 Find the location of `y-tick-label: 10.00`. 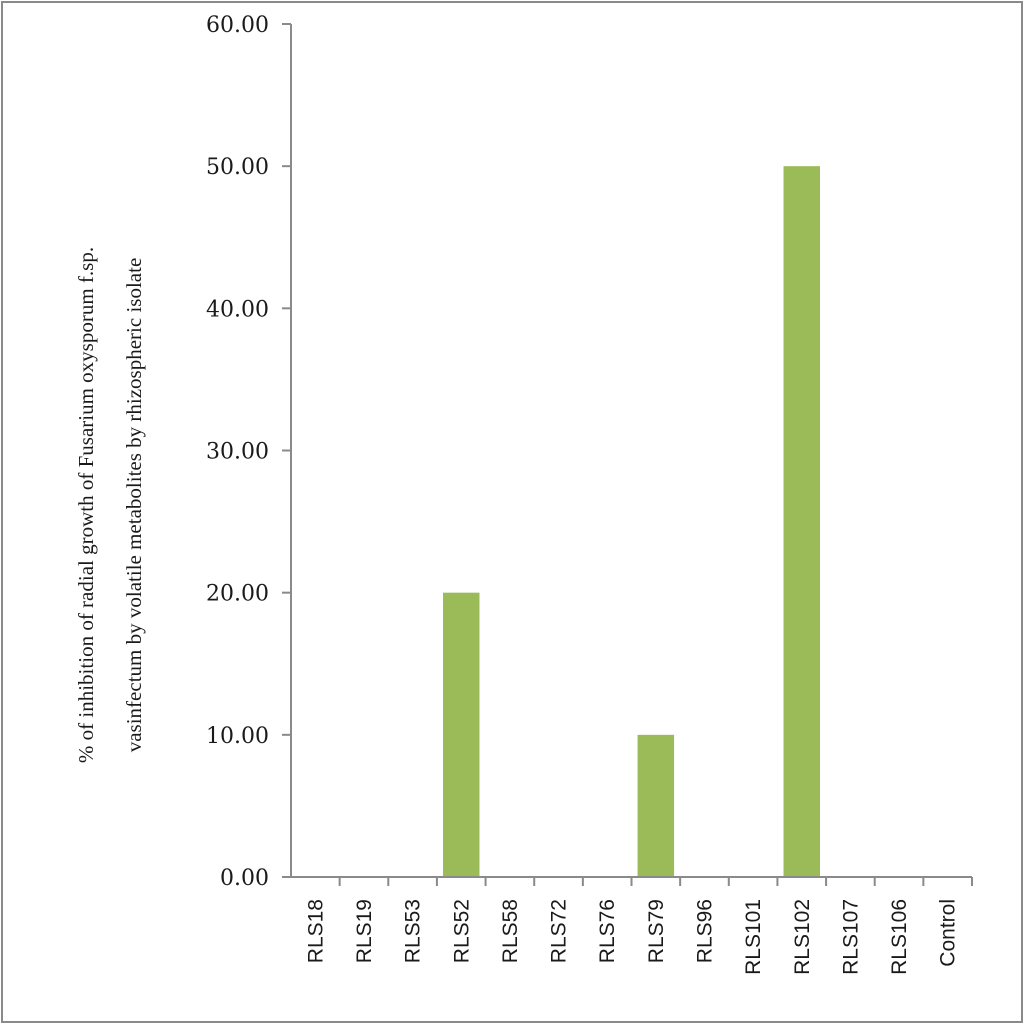

y-tick-label: 10.00 is located at coordinates (237, 736).